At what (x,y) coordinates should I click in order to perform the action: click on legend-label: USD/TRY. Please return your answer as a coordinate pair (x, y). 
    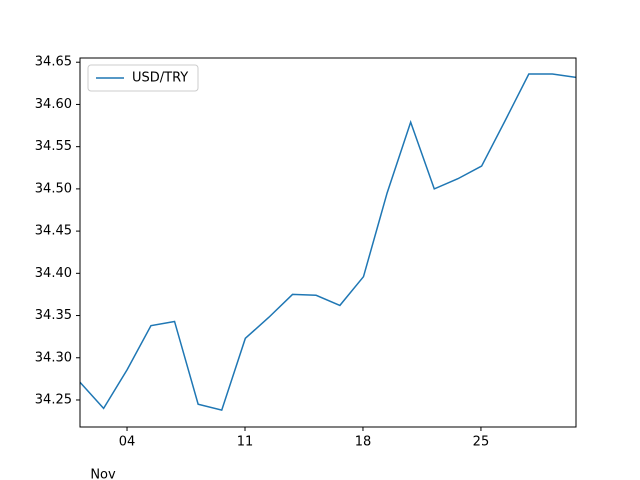
    Looking at the image, I should click on (160, 78).